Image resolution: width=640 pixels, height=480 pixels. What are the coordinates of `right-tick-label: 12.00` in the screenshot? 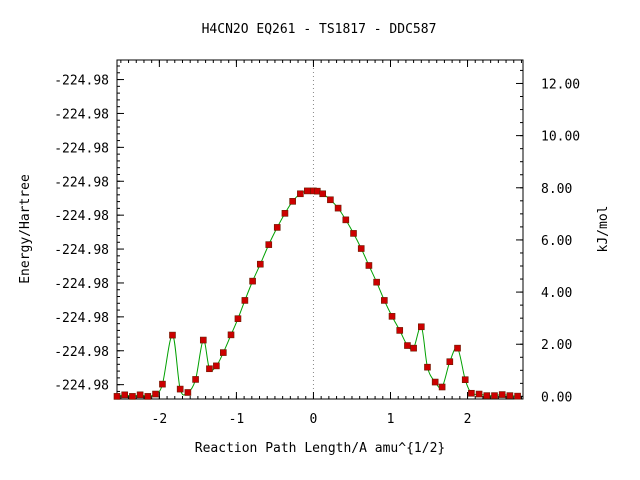 It's located at (560, 84).